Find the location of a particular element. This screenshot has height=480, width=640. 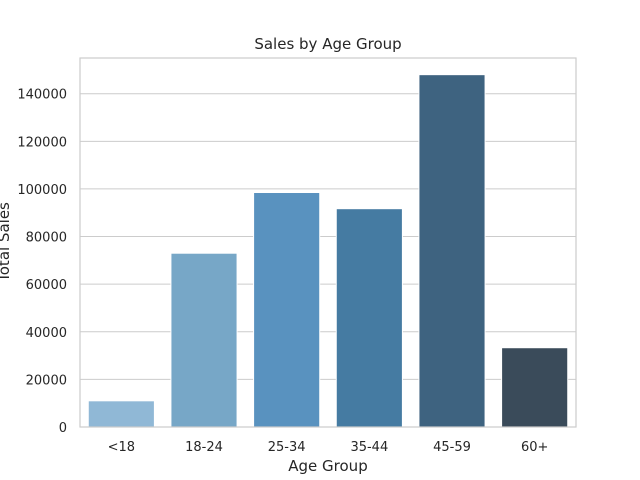

y-tick-label: 40000 is located at coordinates (46, 333).